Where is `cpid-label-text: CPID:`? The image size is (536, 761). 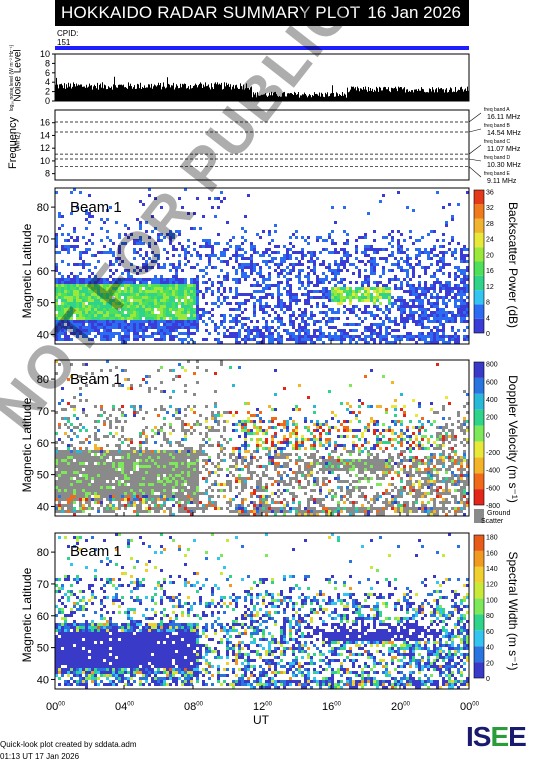 cpid-label-text: CPID: is located at coordinates (68, 33).